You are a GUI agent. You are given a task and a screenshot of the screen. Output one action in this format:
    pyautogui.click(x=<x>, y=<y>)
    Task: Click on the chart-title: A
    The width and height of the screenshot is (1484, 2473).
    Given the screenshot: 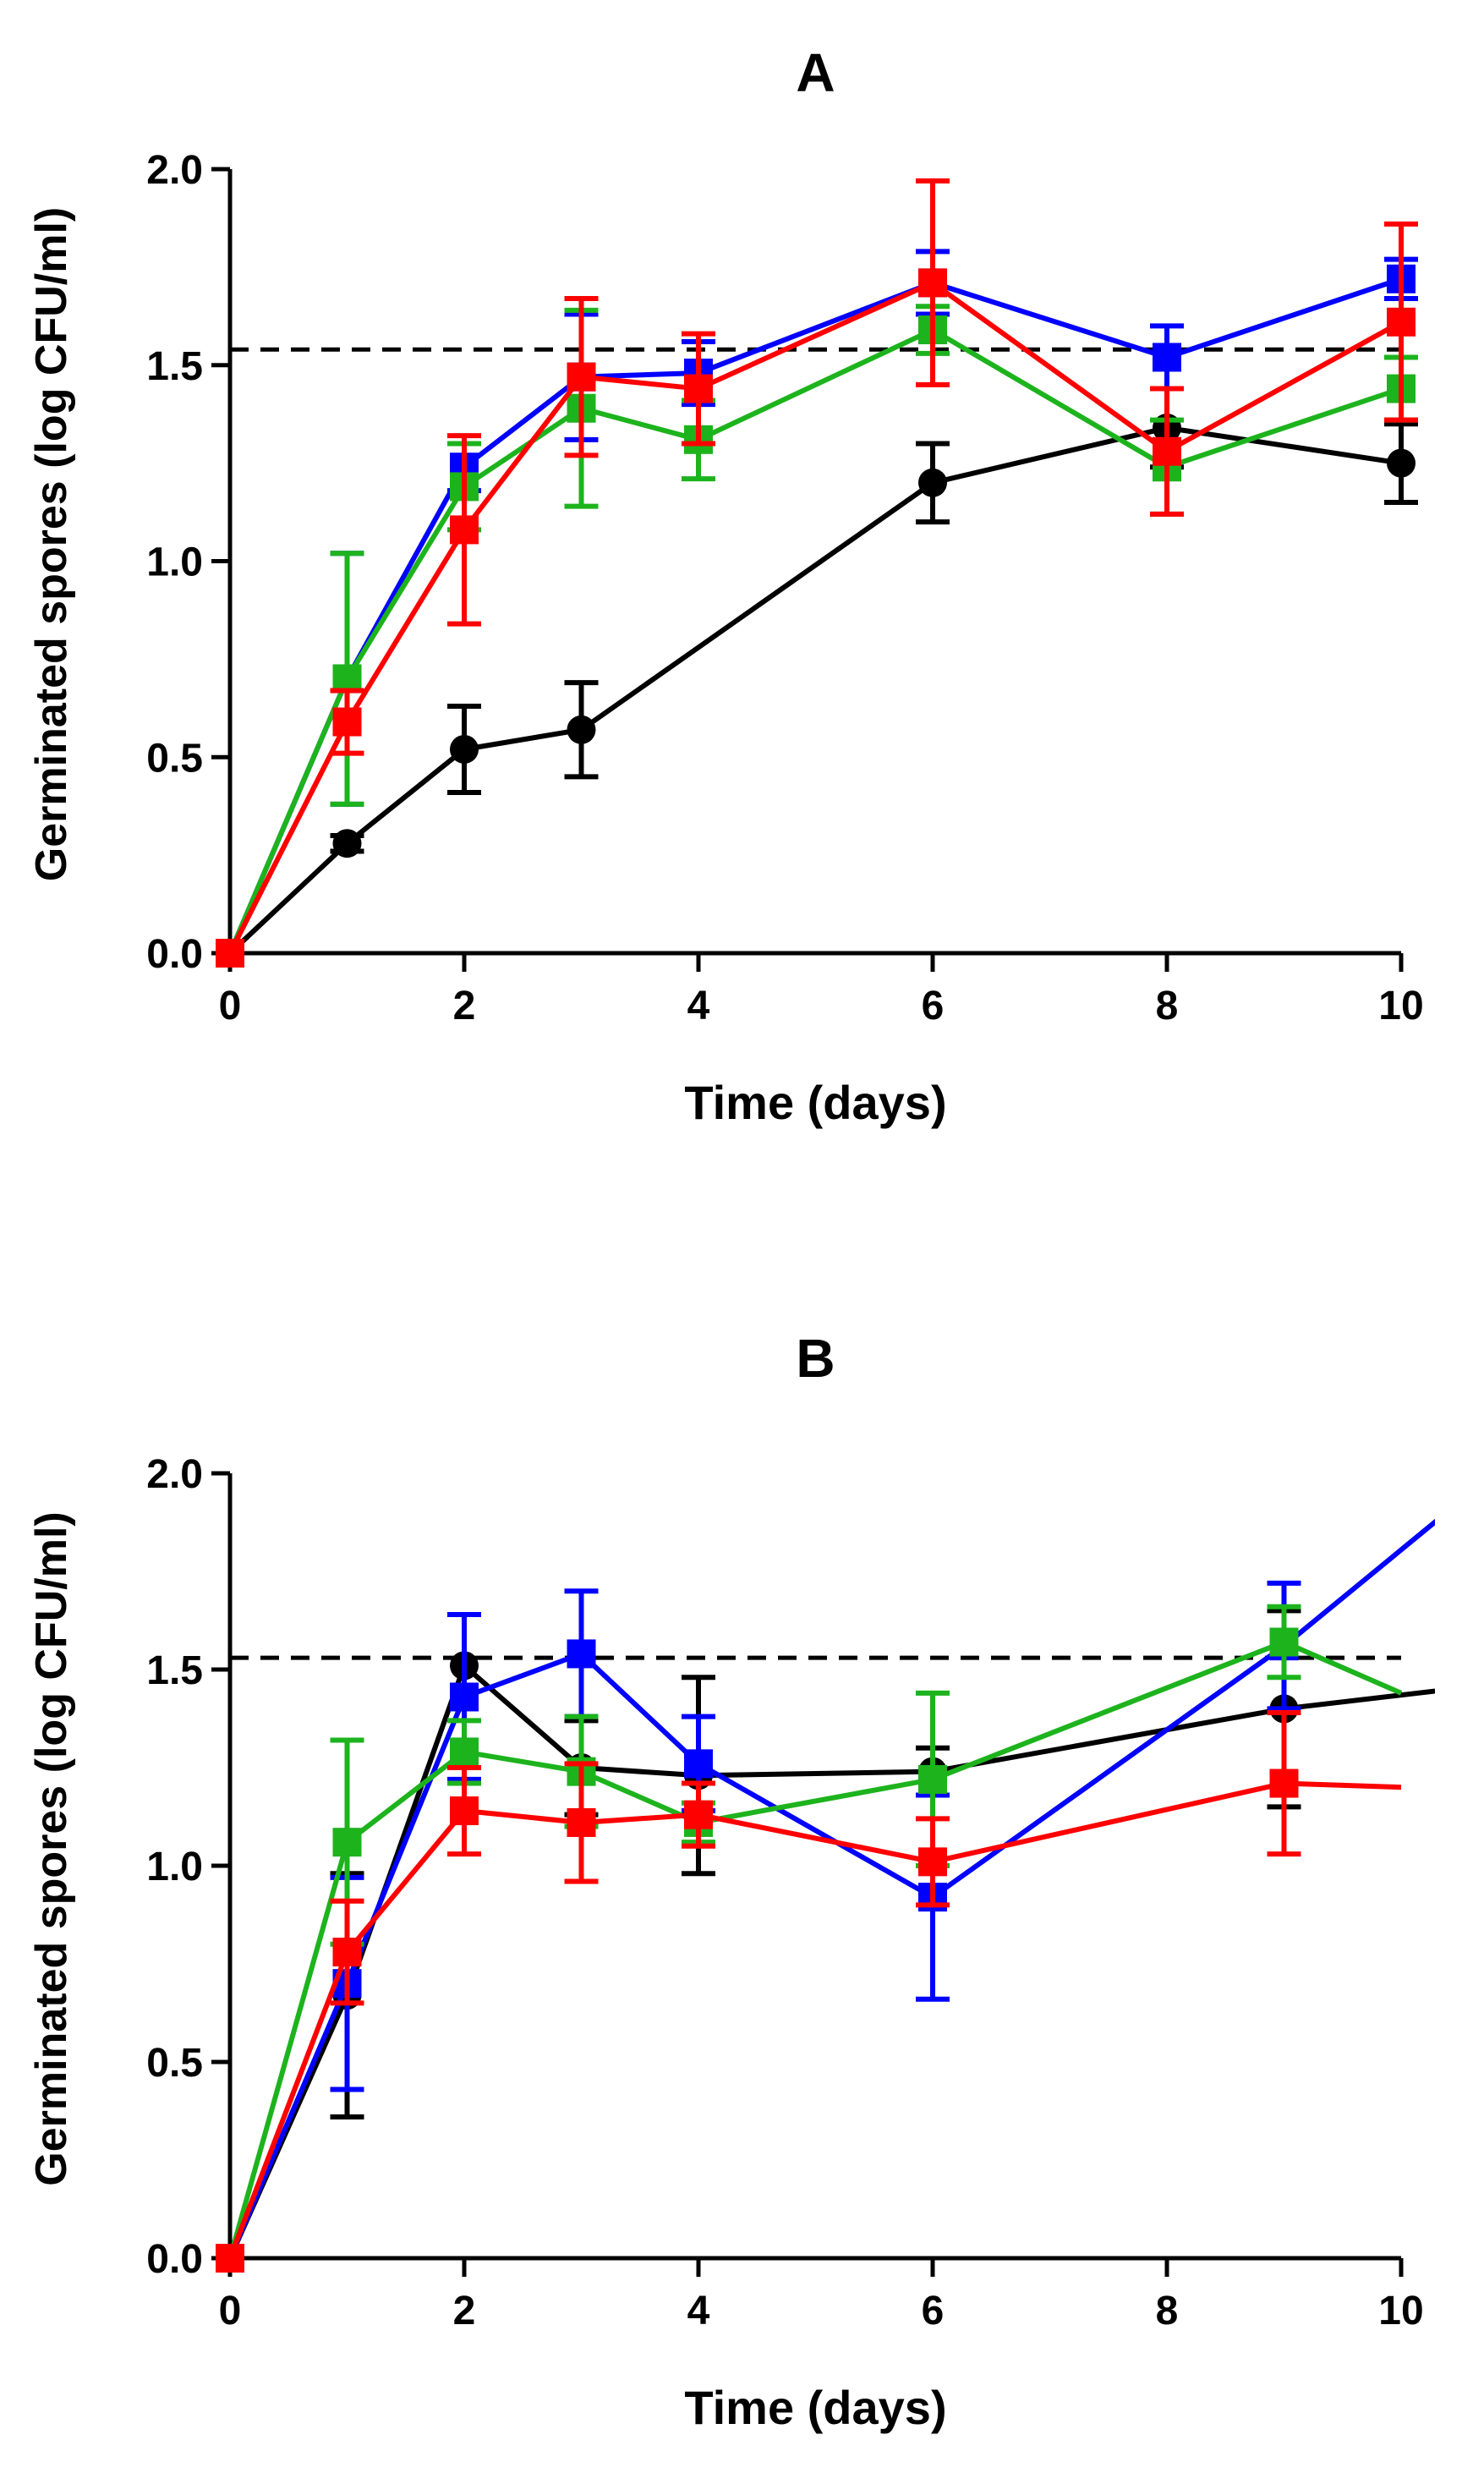 What is the action you would take?
    pyautogui.click(x=815, y=72)
    